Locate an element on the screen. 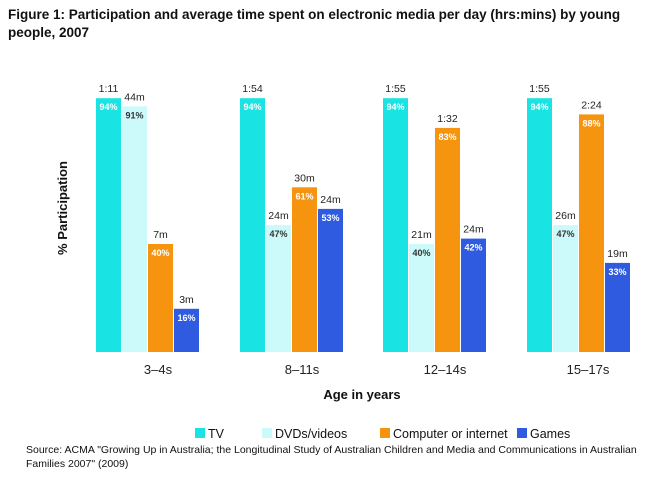  time-label: 1:54 is located at coordinates (252, 89).